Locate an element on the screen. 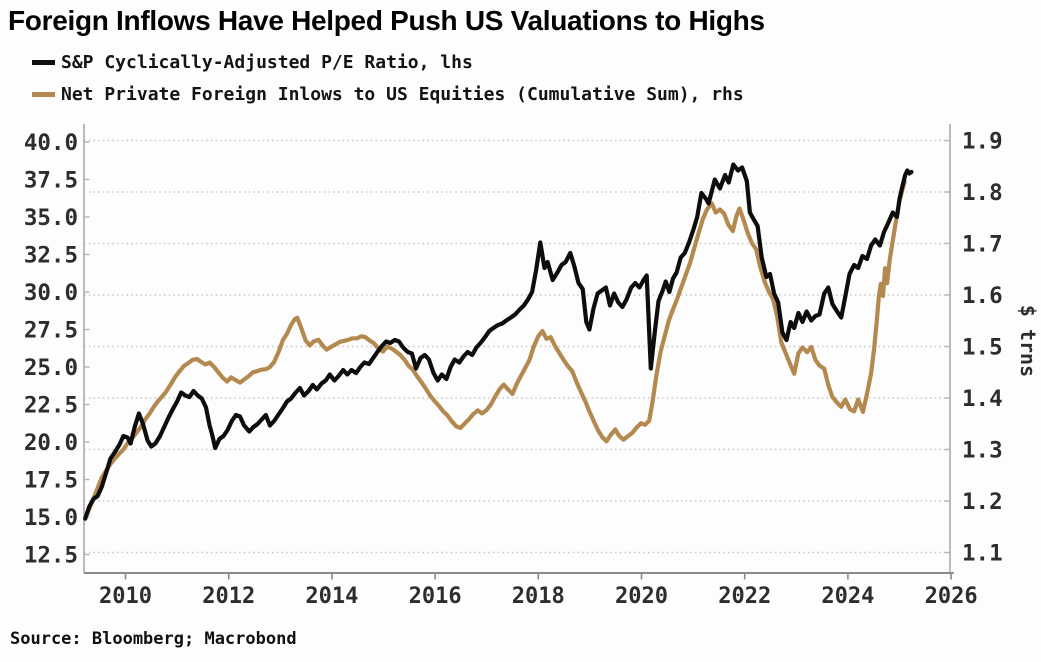 This screenshot has height=662, width=1041. left-axis-tick-label: 17.5 is located at coordinates (51, 481).